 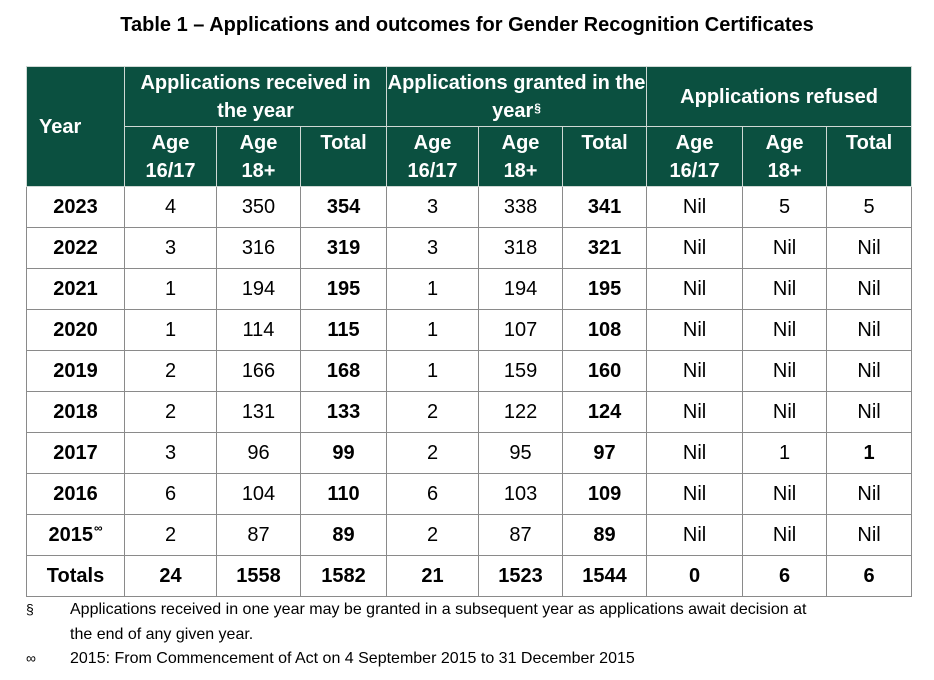 What do you see at coordinates (343, 494) in the screenshot?
I see `value-cell: 110` at bounding box center [343, 494].